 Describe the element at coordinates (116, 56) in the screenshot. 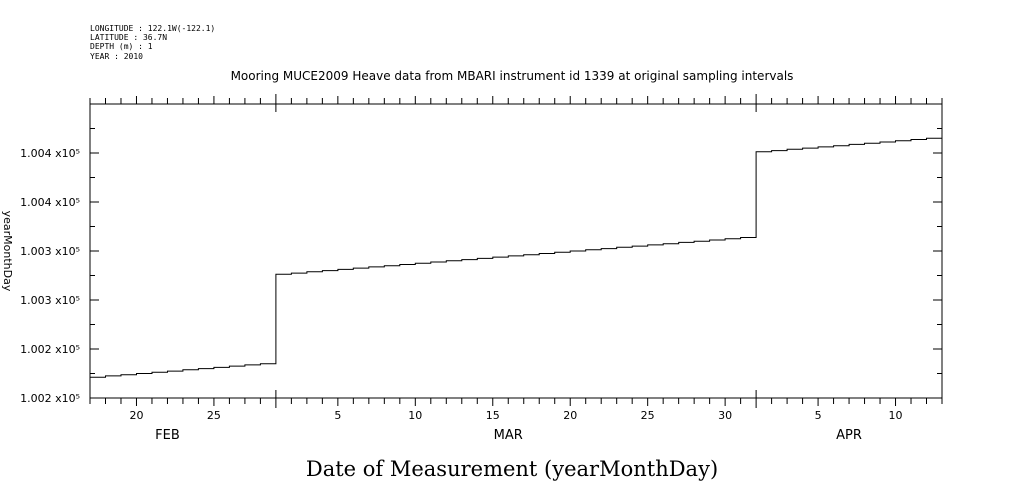

I see `header-line: YEAR : 2010` at that location.